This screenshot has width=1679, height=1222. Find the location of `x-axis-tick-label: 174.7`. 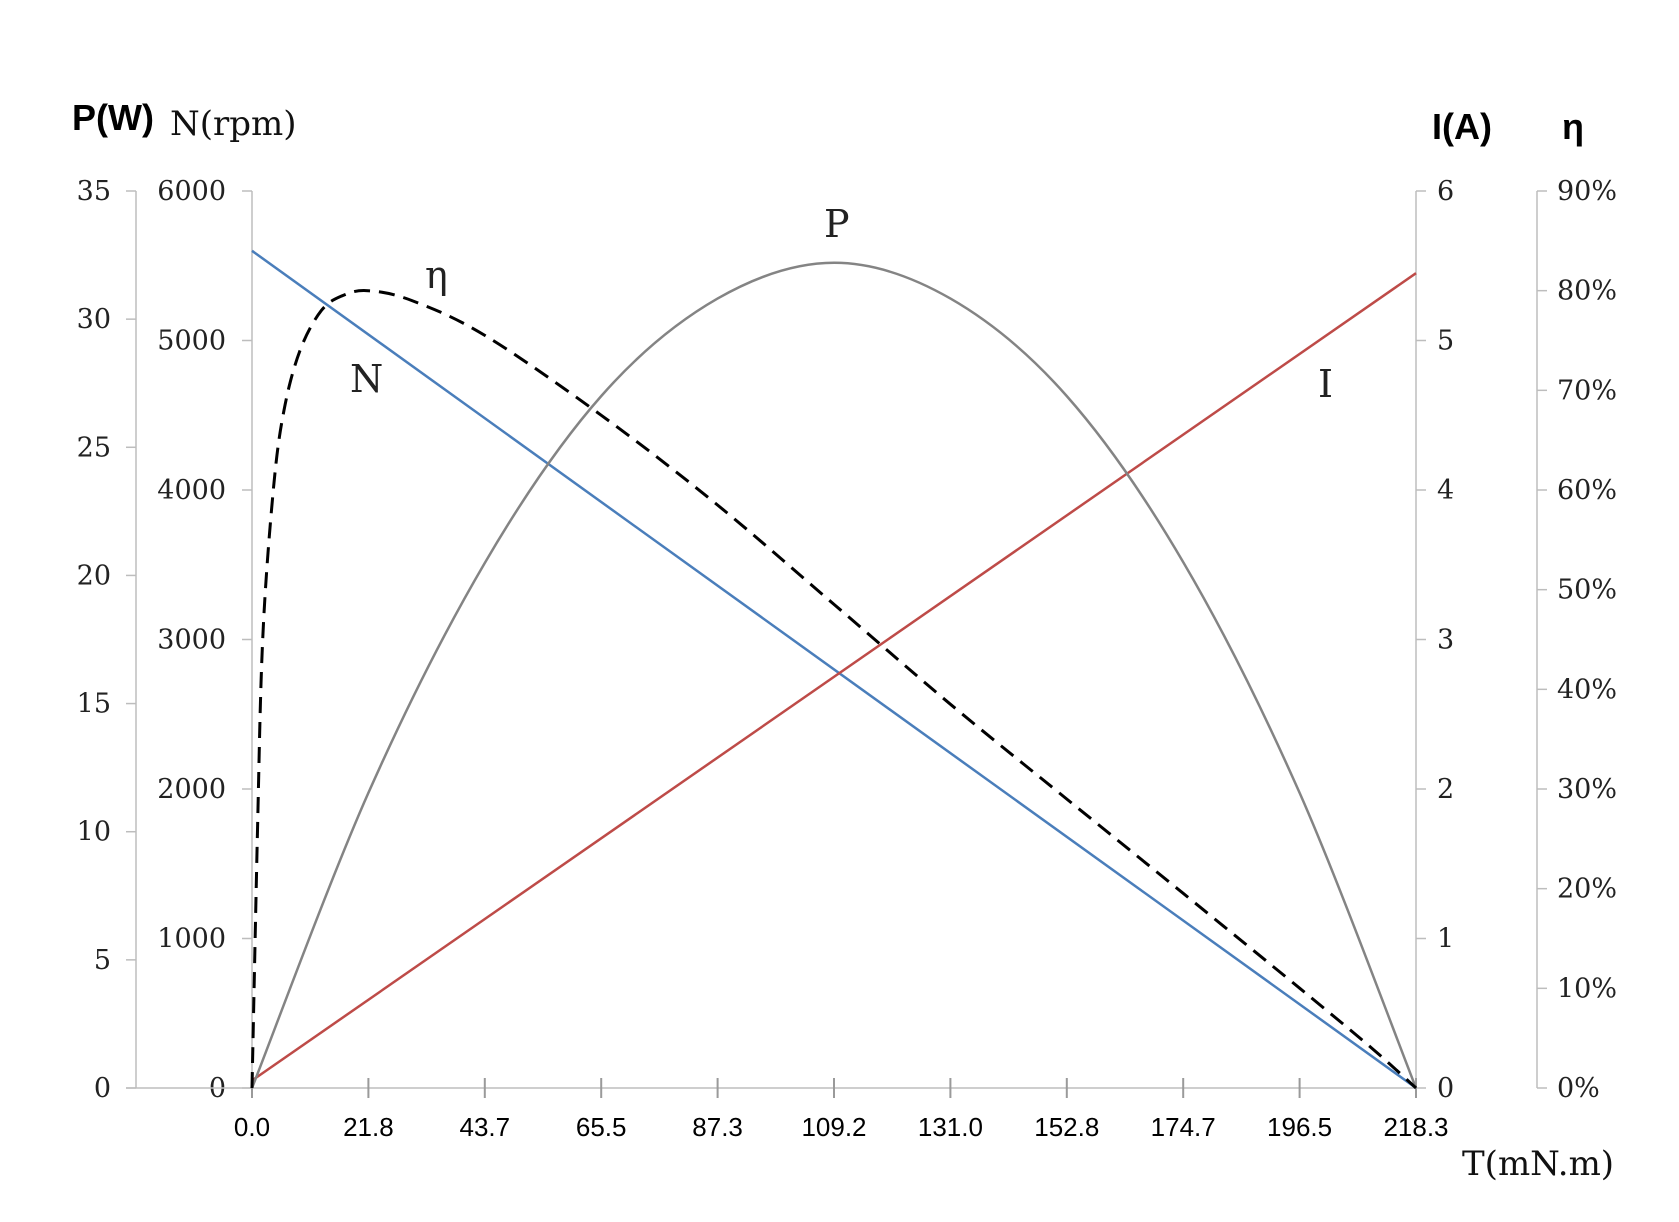

x-axis-tick-label: 174.7 is located at coordinates (1183, 1127).